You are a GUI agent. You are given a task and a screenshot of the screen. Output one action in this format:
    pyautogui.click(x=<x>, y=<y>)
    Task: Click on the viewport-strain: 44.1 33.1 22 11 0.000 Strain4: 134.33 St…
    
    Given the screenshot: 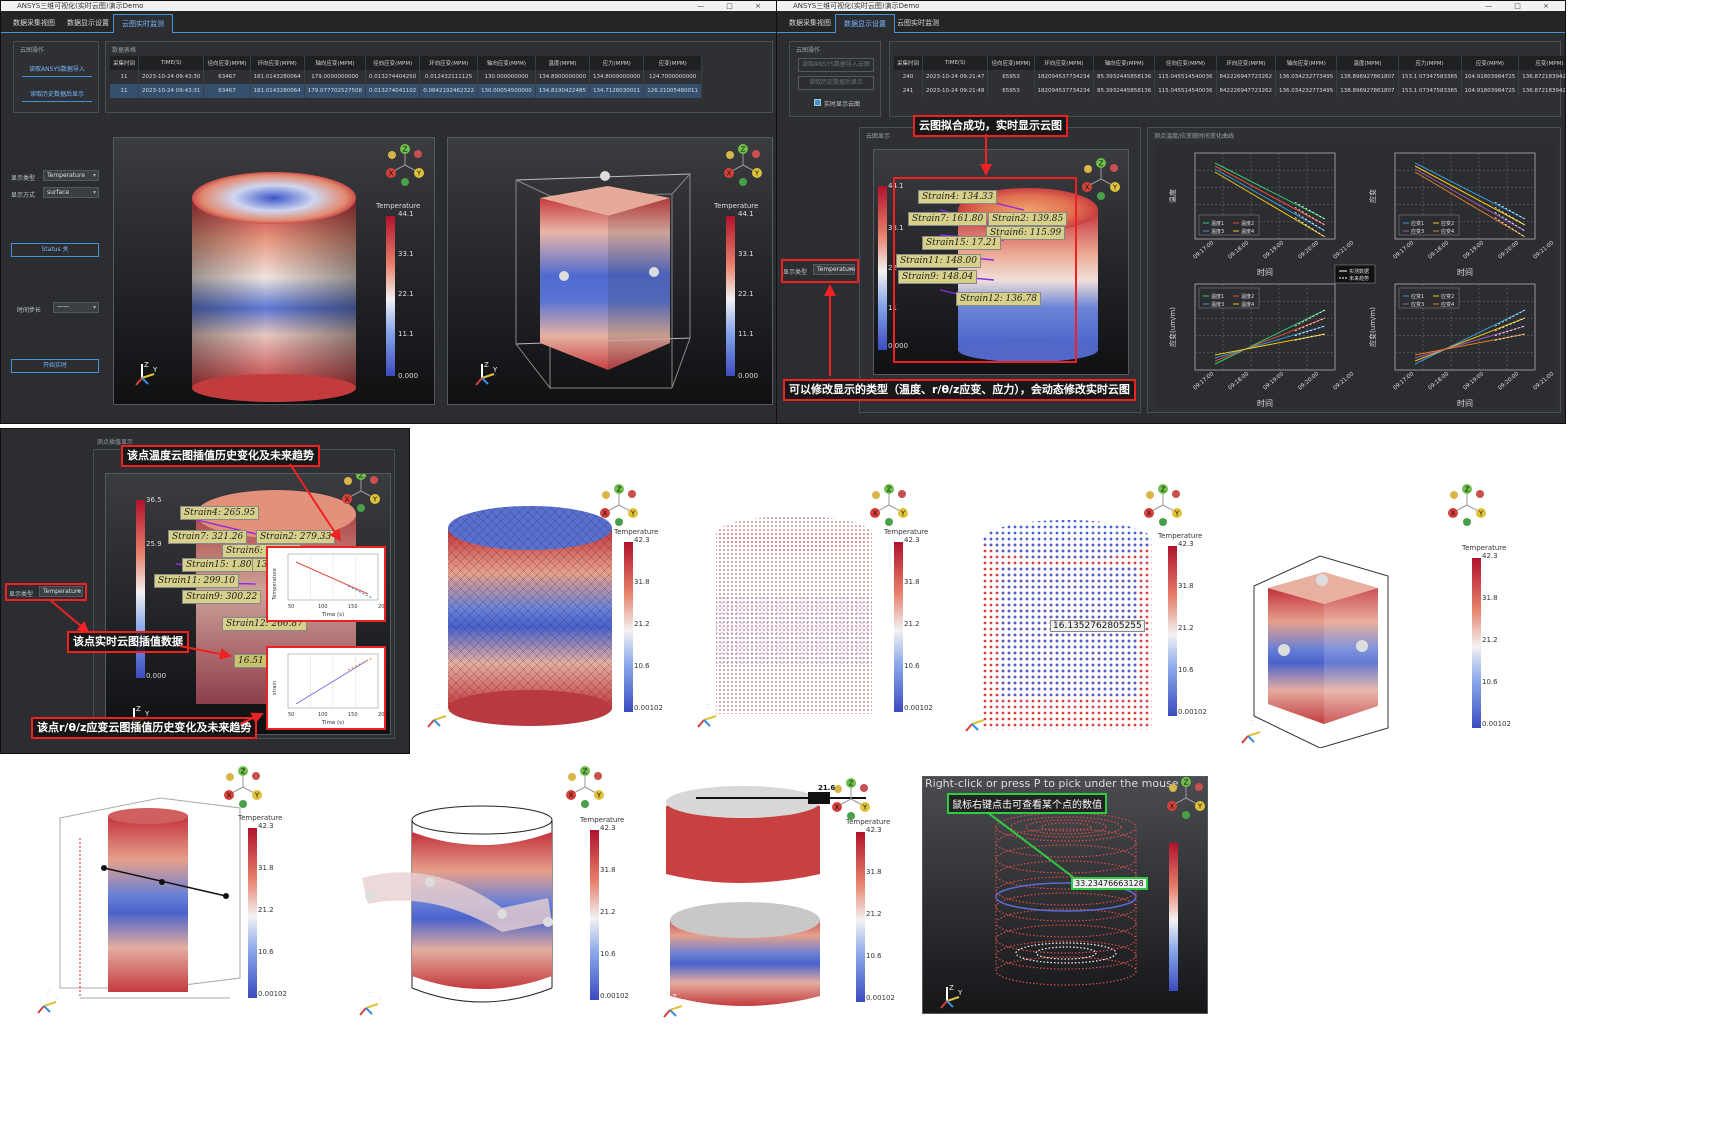 What is the action you would take?
    pyautogui.click(x=1001, y=262)
    